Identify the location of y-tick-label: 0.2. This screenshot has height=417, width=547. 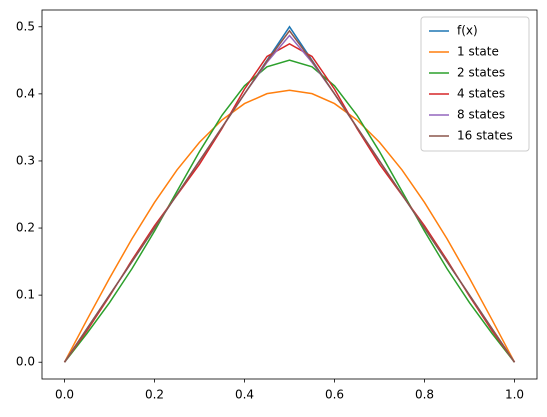
(25, 228).